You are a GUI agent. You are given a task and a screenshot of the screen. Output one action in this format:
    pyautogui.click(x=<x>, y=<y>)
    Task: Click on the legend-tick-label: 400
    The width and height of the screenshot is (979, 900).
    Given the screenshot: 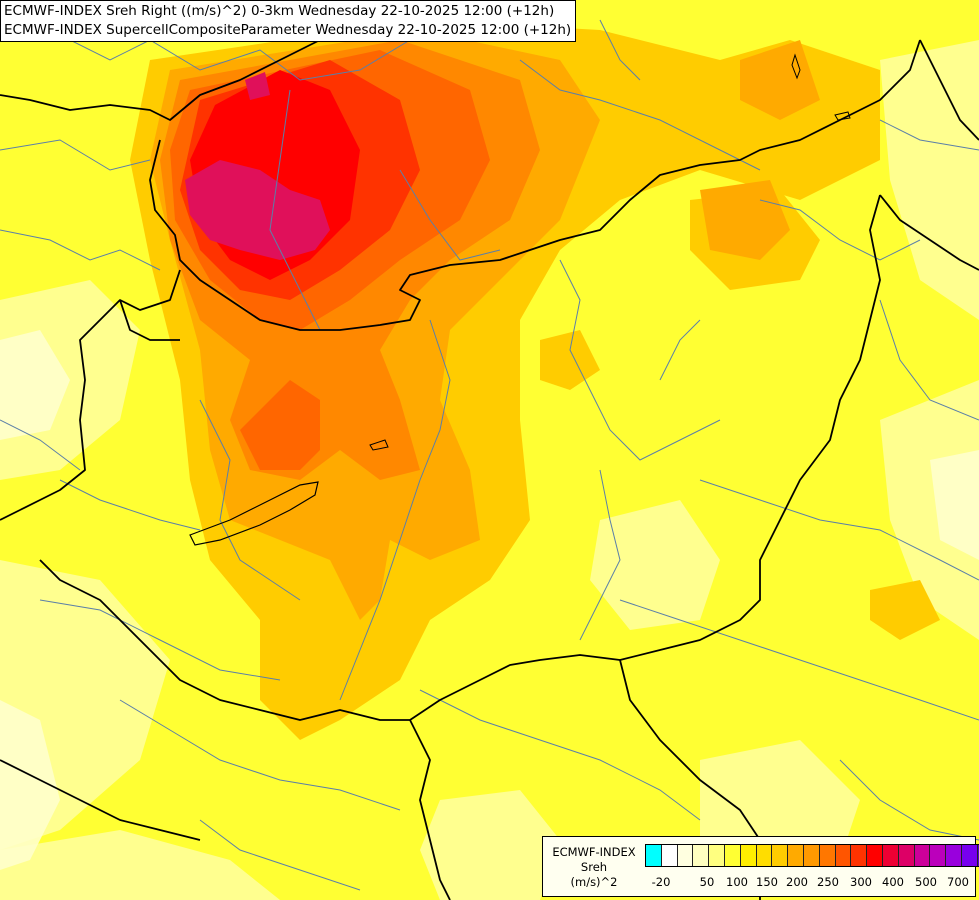 What is the action you would take?
    pyautogui.click(x=893, y=882)
    